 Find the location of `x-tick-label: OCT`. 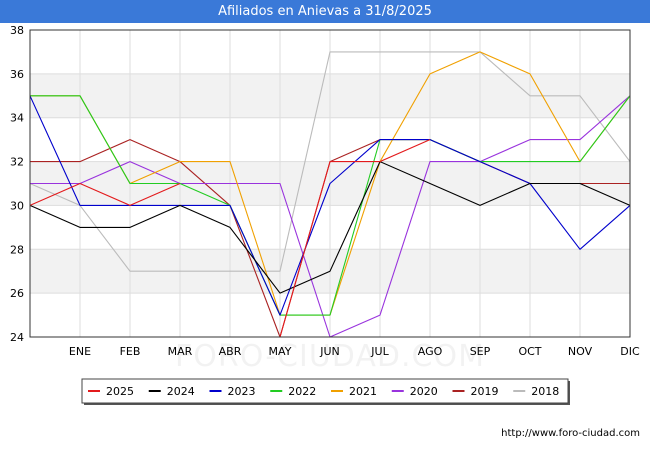

x-tick-label: OCT is located at coordinates (529, 351).